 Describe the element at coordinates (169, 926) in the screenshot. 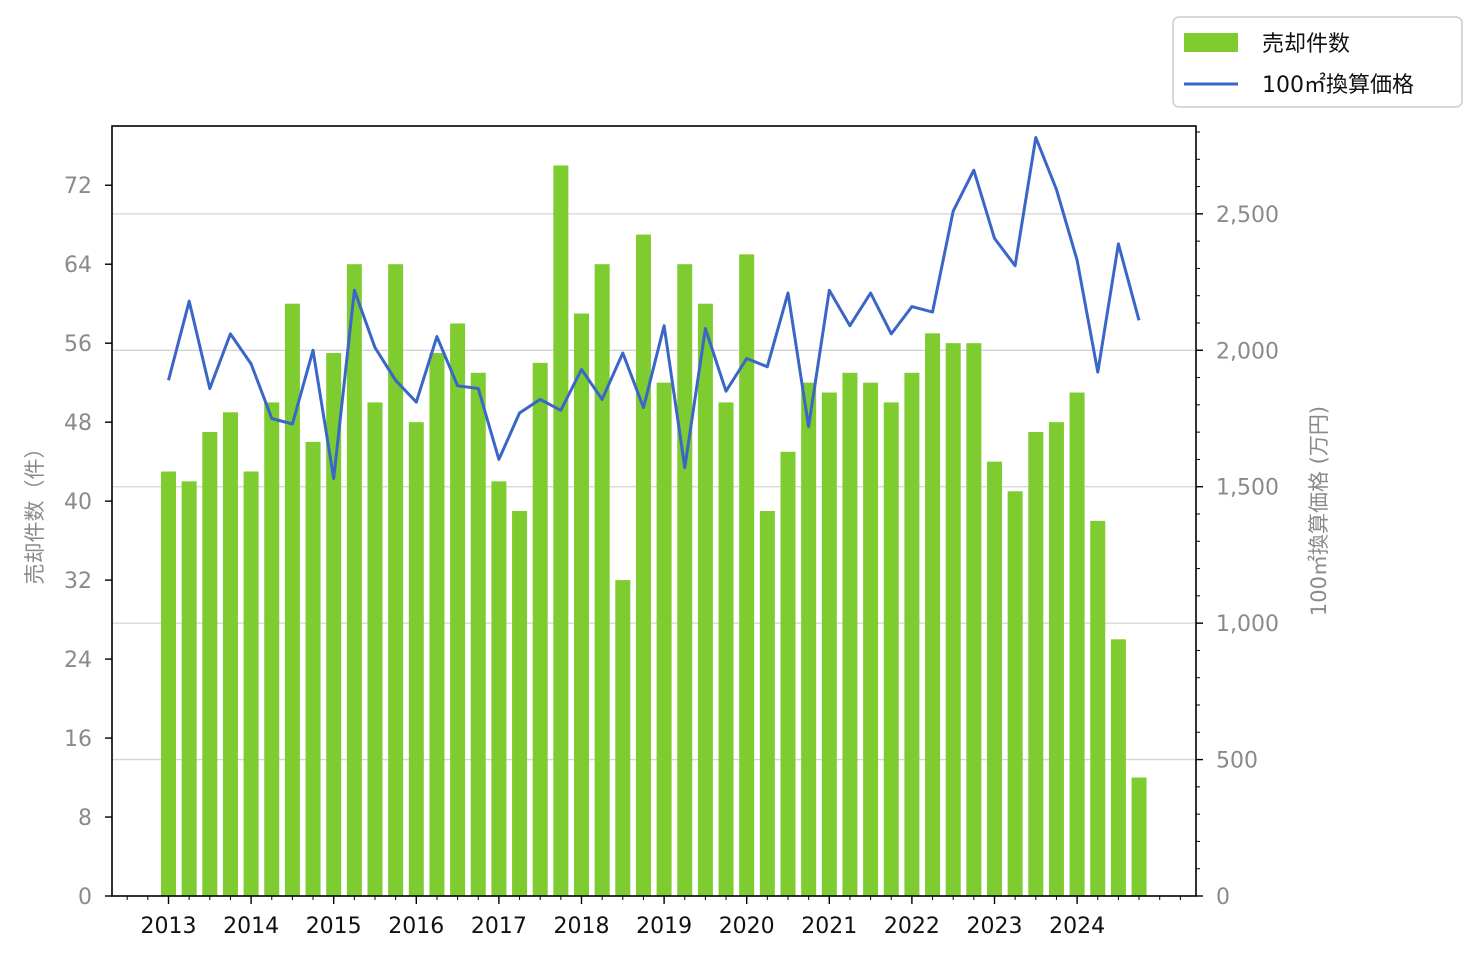

I see `x-tick-label: 2013` at that location.